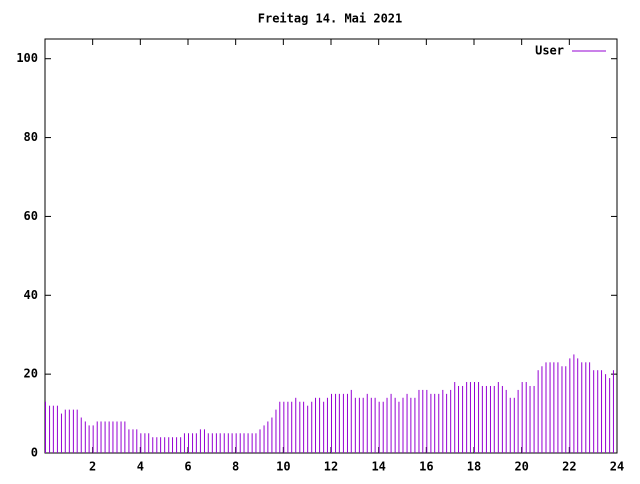  I want to click on x-tick-label: 12, so click(331, 467).